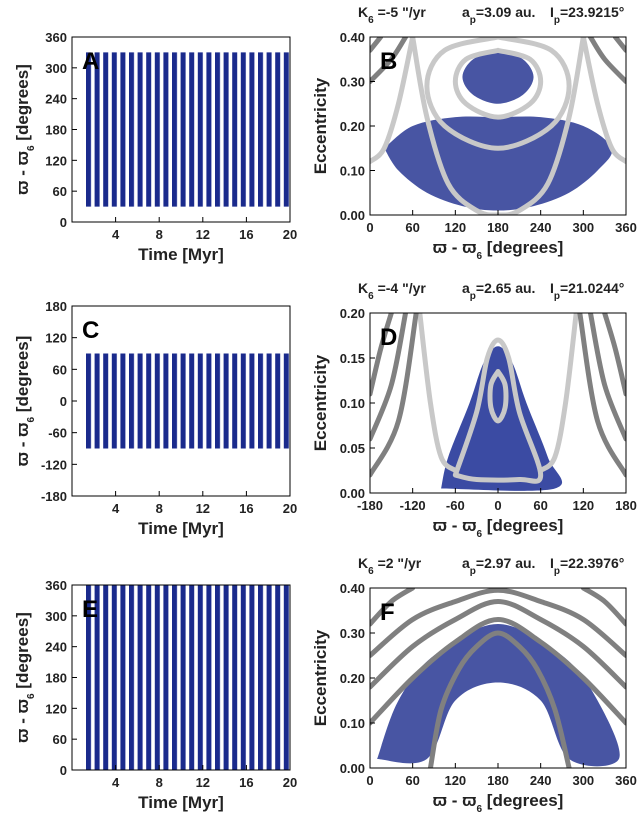 This screenshot has height=818, width=639. I want to click on x-tick-label: 8, so click(159, 782).